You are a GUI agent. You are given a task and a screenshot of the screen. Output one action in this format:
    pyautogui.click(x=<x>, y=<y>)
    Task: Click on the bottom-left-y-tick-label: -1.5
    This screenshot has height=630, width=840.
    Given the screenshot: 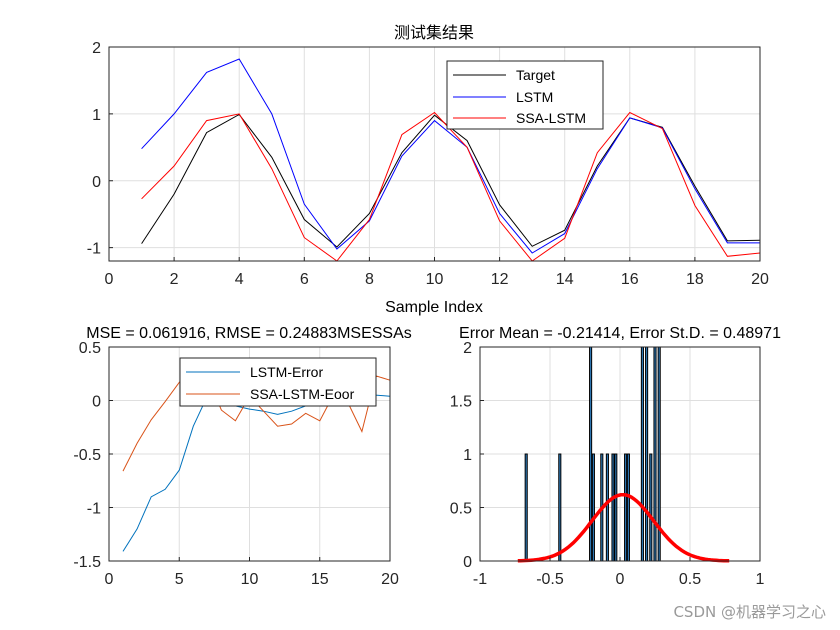 What is the action you would take?
    pyautogui.click(x=87, y=562)
    